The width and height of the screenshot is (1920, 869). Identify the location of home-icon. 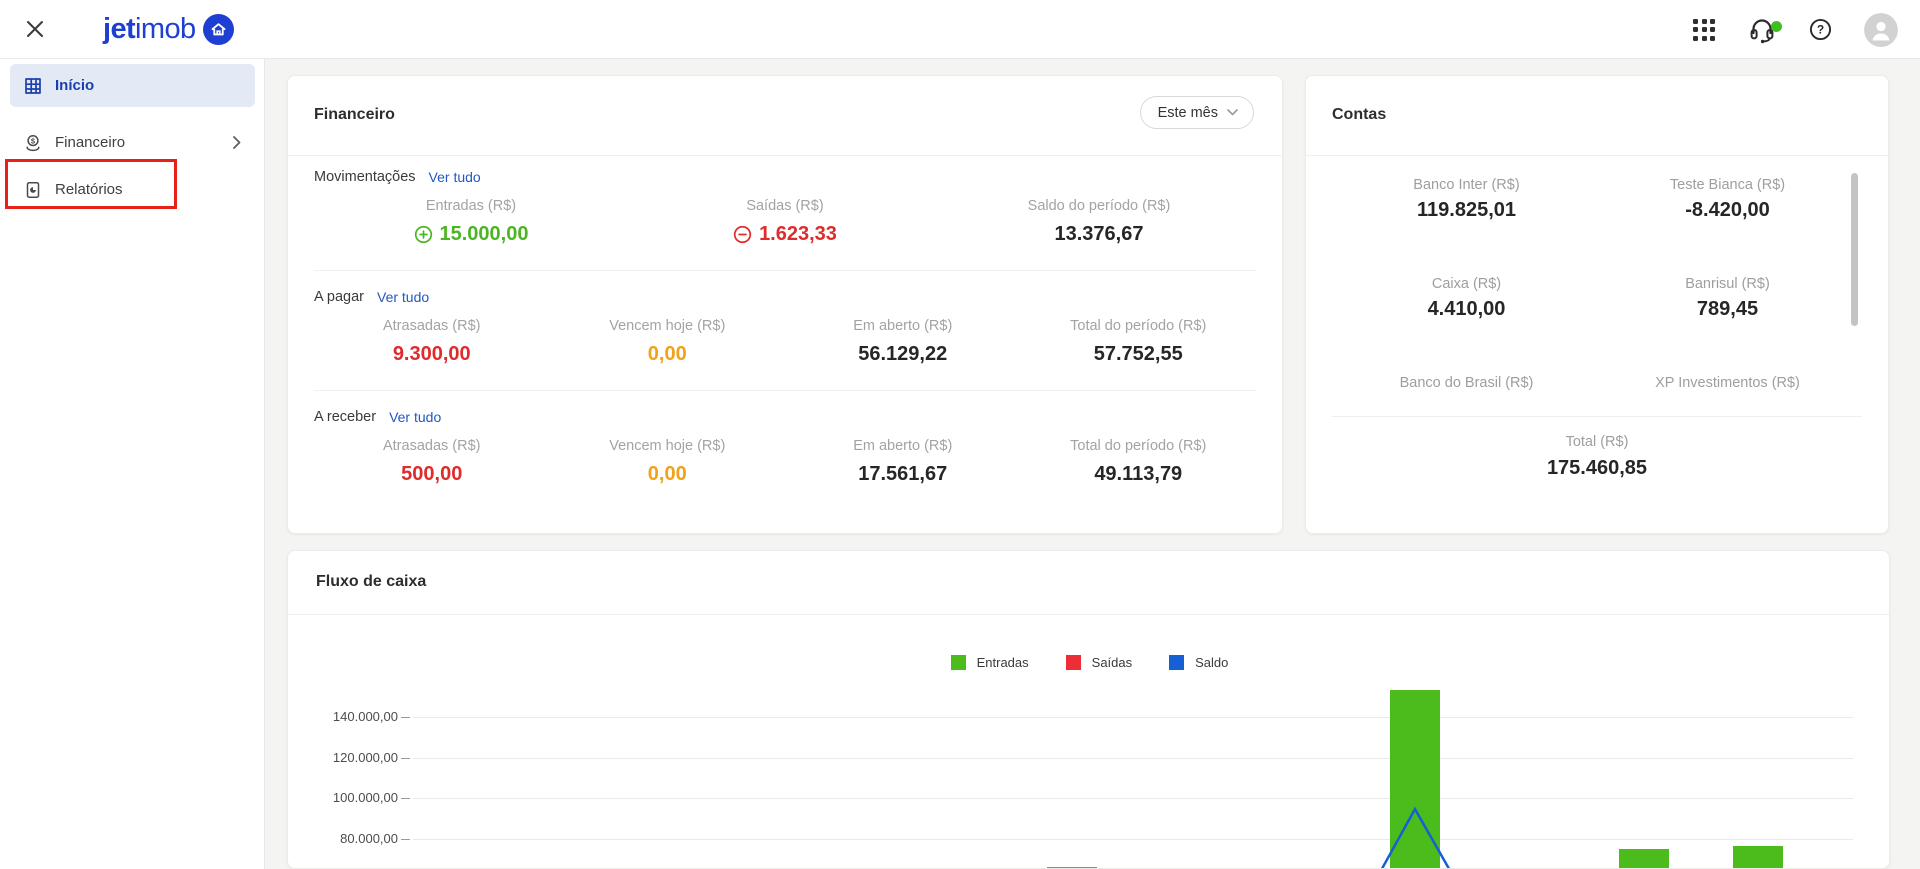
(218, 29).